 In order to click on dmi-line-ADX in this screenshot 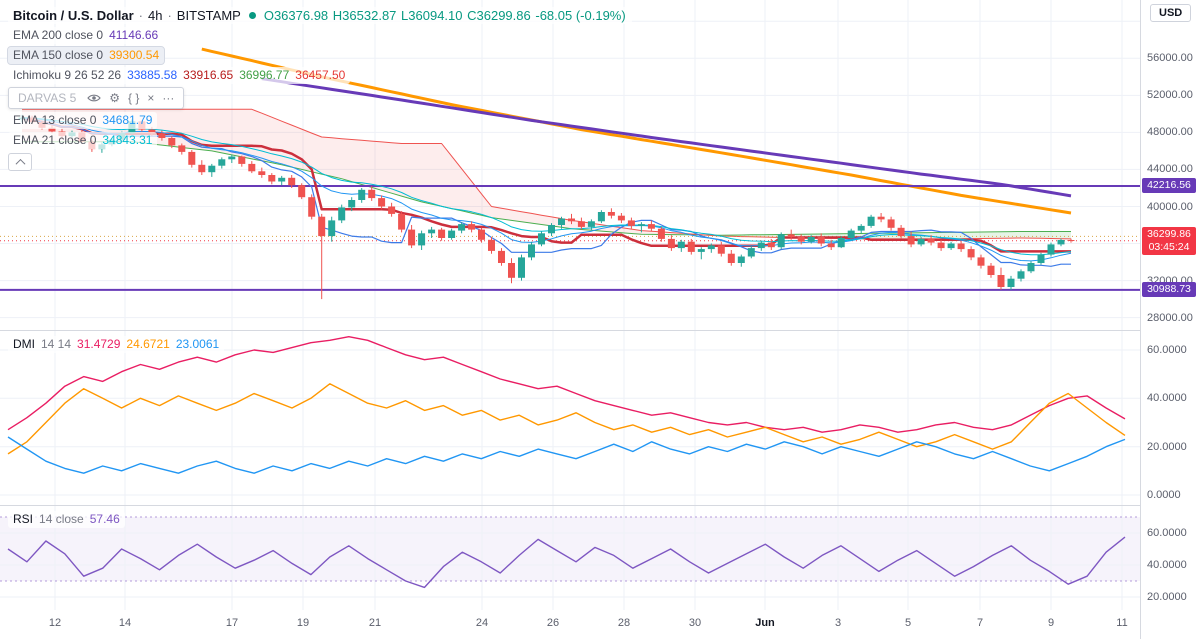, I will do `click(566, 384)`.